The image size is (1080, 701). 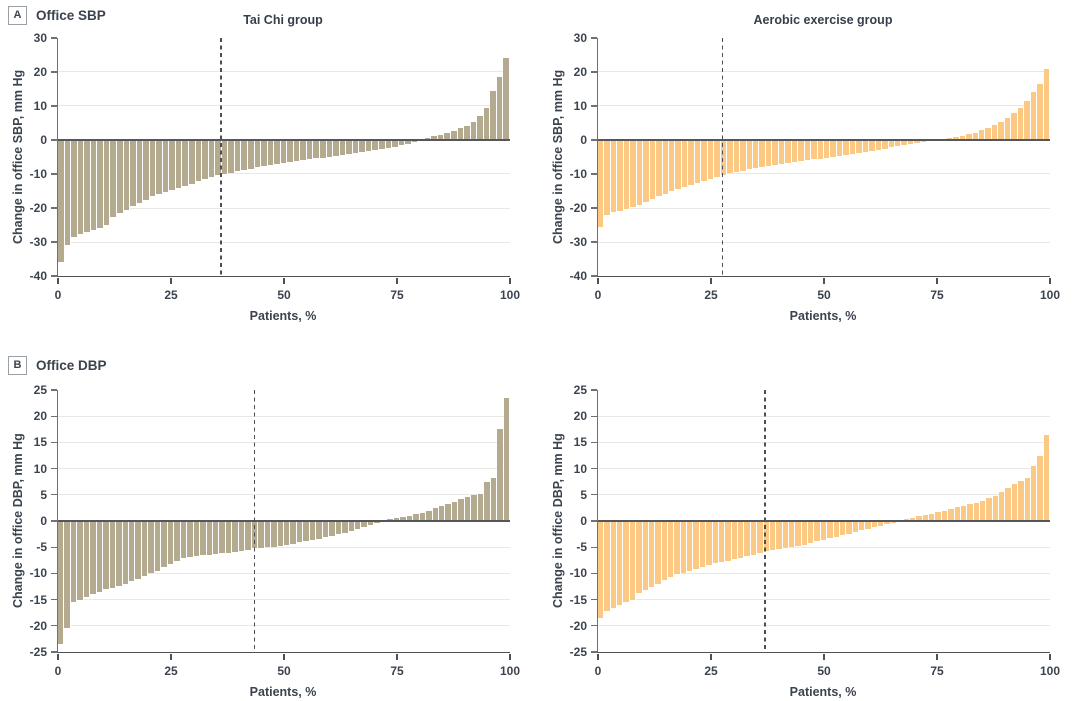 What do you see at coordinates (580, 390) in the screenshot?
I see `y-tick-label: 25` at bounding box center [580, 390].